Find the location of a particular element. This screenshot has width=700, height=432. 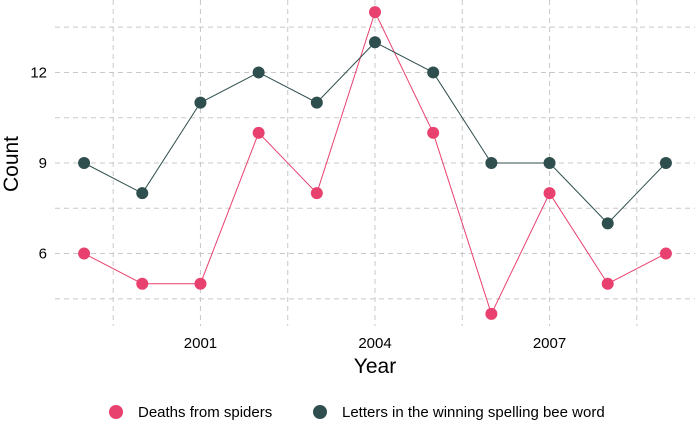

y-axis-title: Count is located at coordinates (11, 164).